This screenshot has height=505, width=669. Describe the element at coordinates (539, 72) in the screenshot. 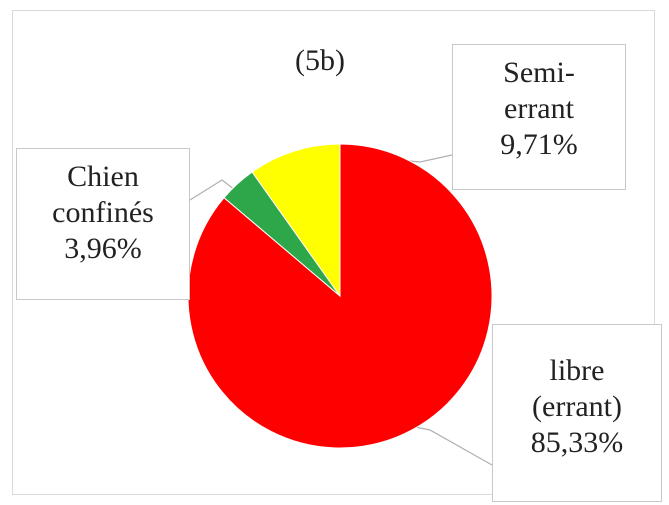

I see `data-label-line: Semi-` at that location.